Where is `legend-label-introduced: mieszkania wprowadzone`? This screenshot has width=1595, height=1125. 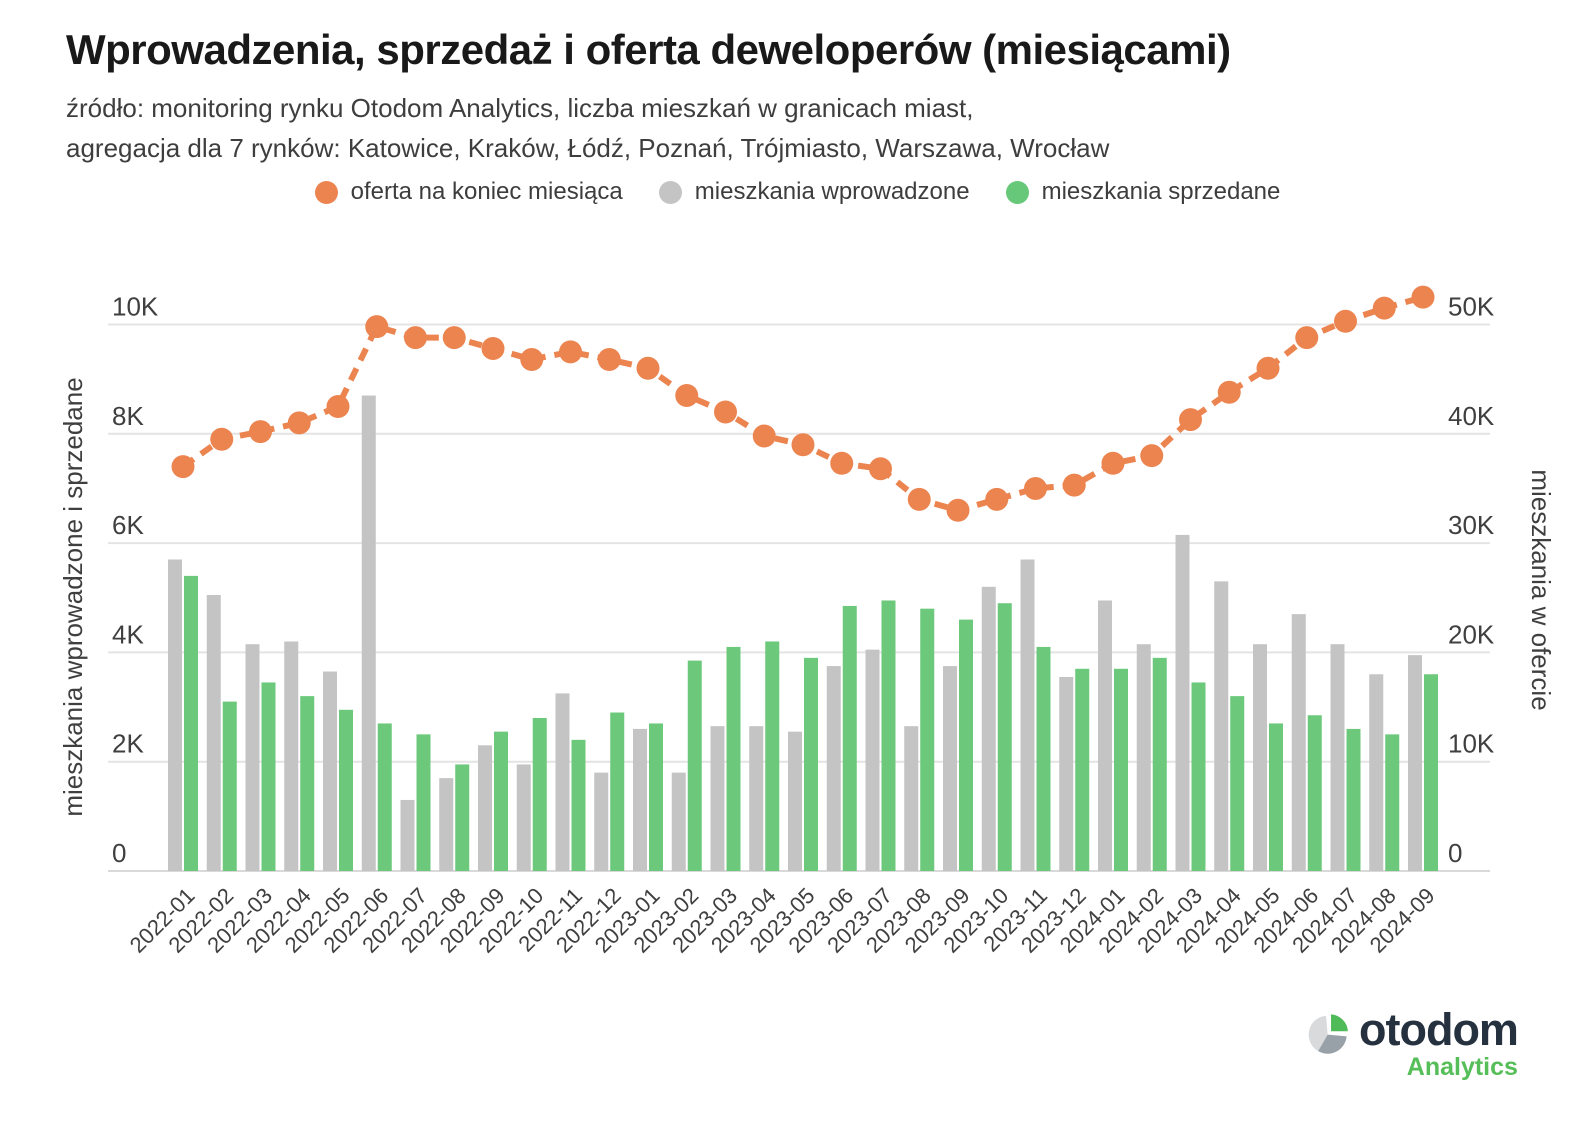
legend-label-introduced: mieszkania wprowadzone is located at coordinates (832, 191).